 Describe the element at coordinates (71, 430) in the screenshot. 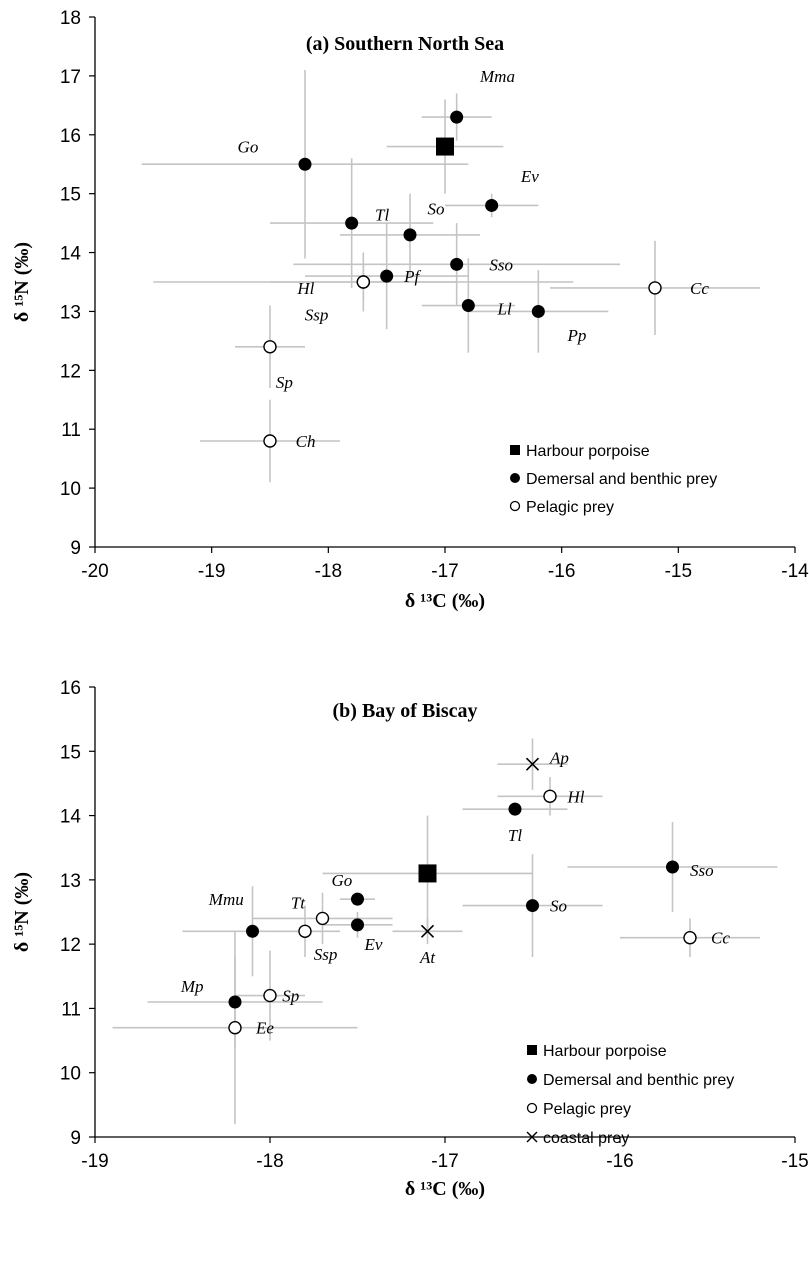

I see `y-tick-label: 11` at that location.